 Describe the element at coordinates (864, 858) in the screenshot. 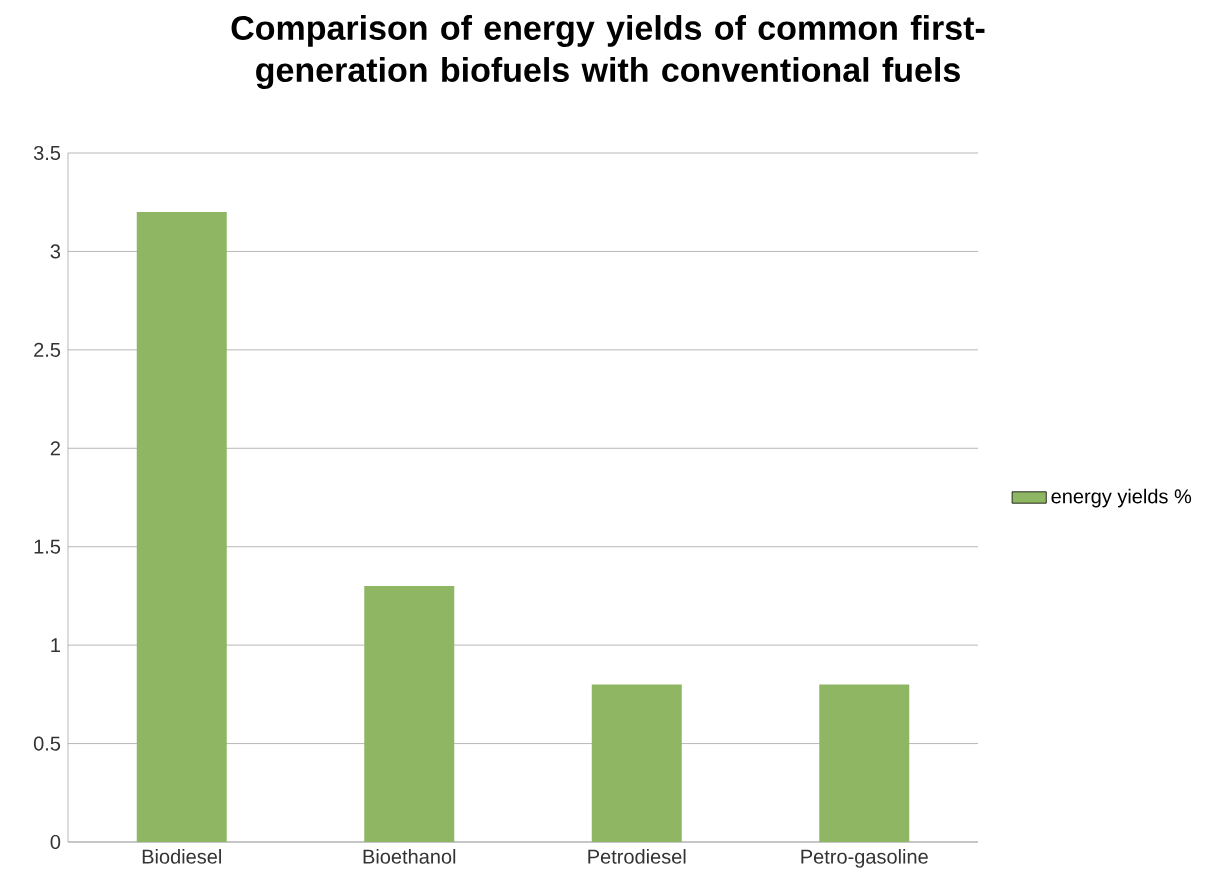

I see `x-tick-label: Petro-gasoline` at that location.